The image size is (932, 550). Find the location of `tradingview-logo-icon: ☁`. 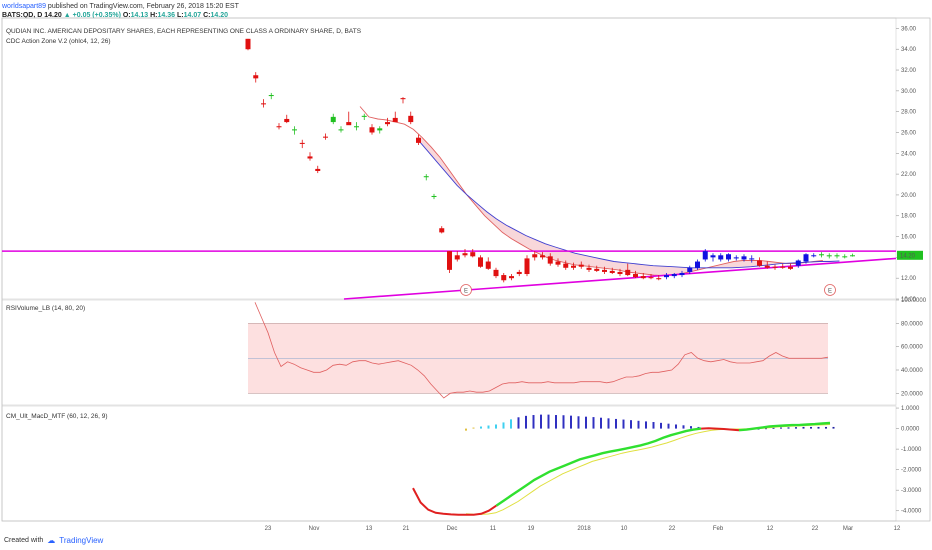

tradingview-logo-icon: ☁ is located at coordinates (51, 540).